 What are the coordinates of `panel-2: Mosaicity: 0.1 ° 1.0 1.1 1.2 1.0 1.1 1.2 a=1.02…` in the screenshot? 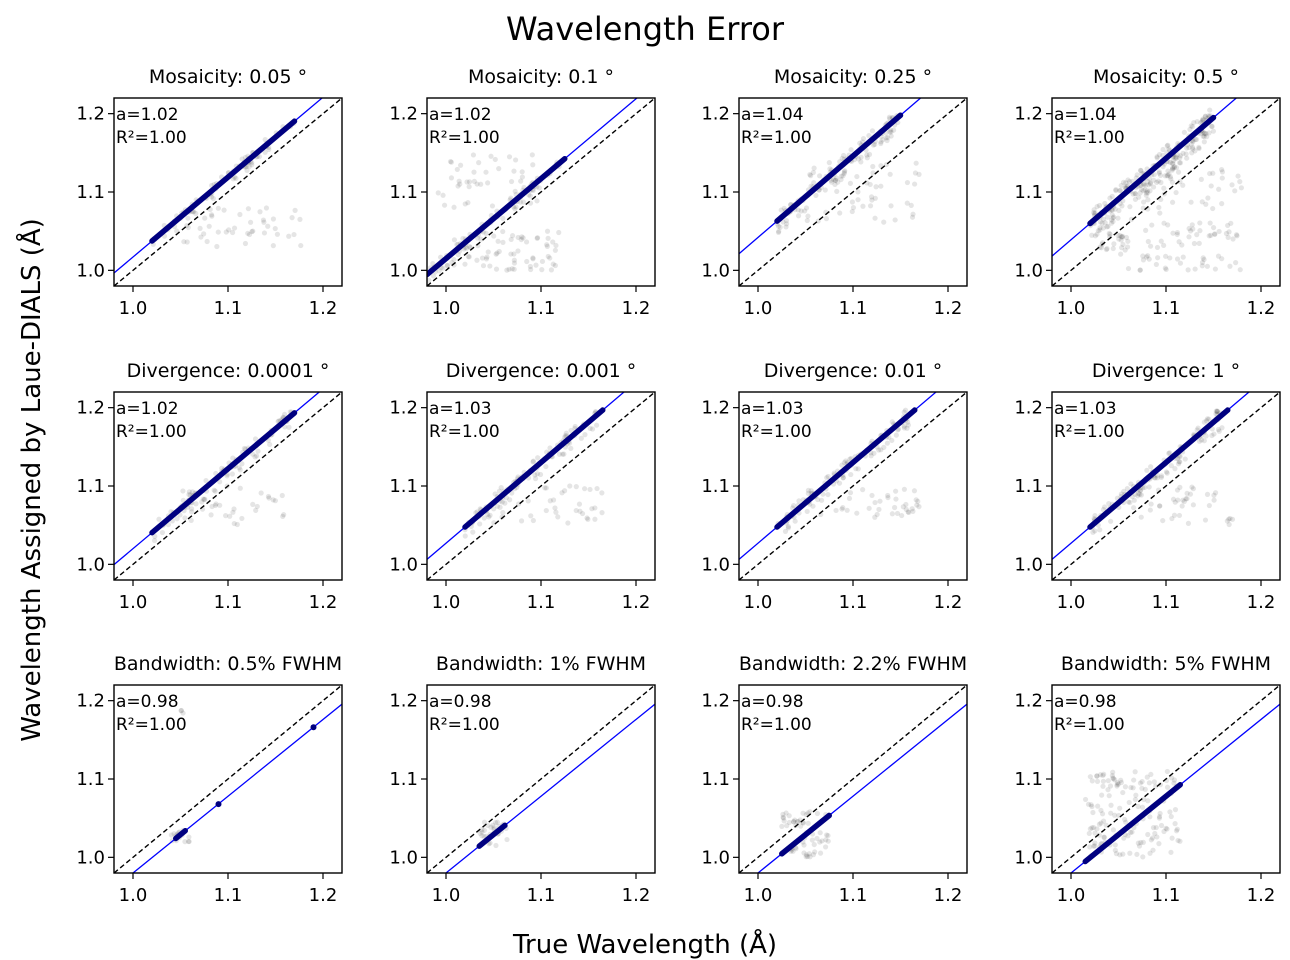 It's located at (522, 192).